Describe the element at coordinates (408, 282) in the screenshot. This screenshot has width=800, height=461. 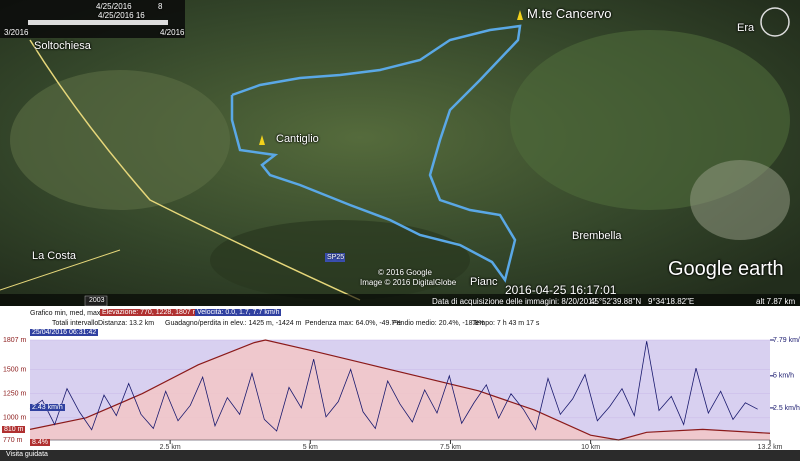
I see `copyright: Image © 2016 DigitalGlobe` at that location.